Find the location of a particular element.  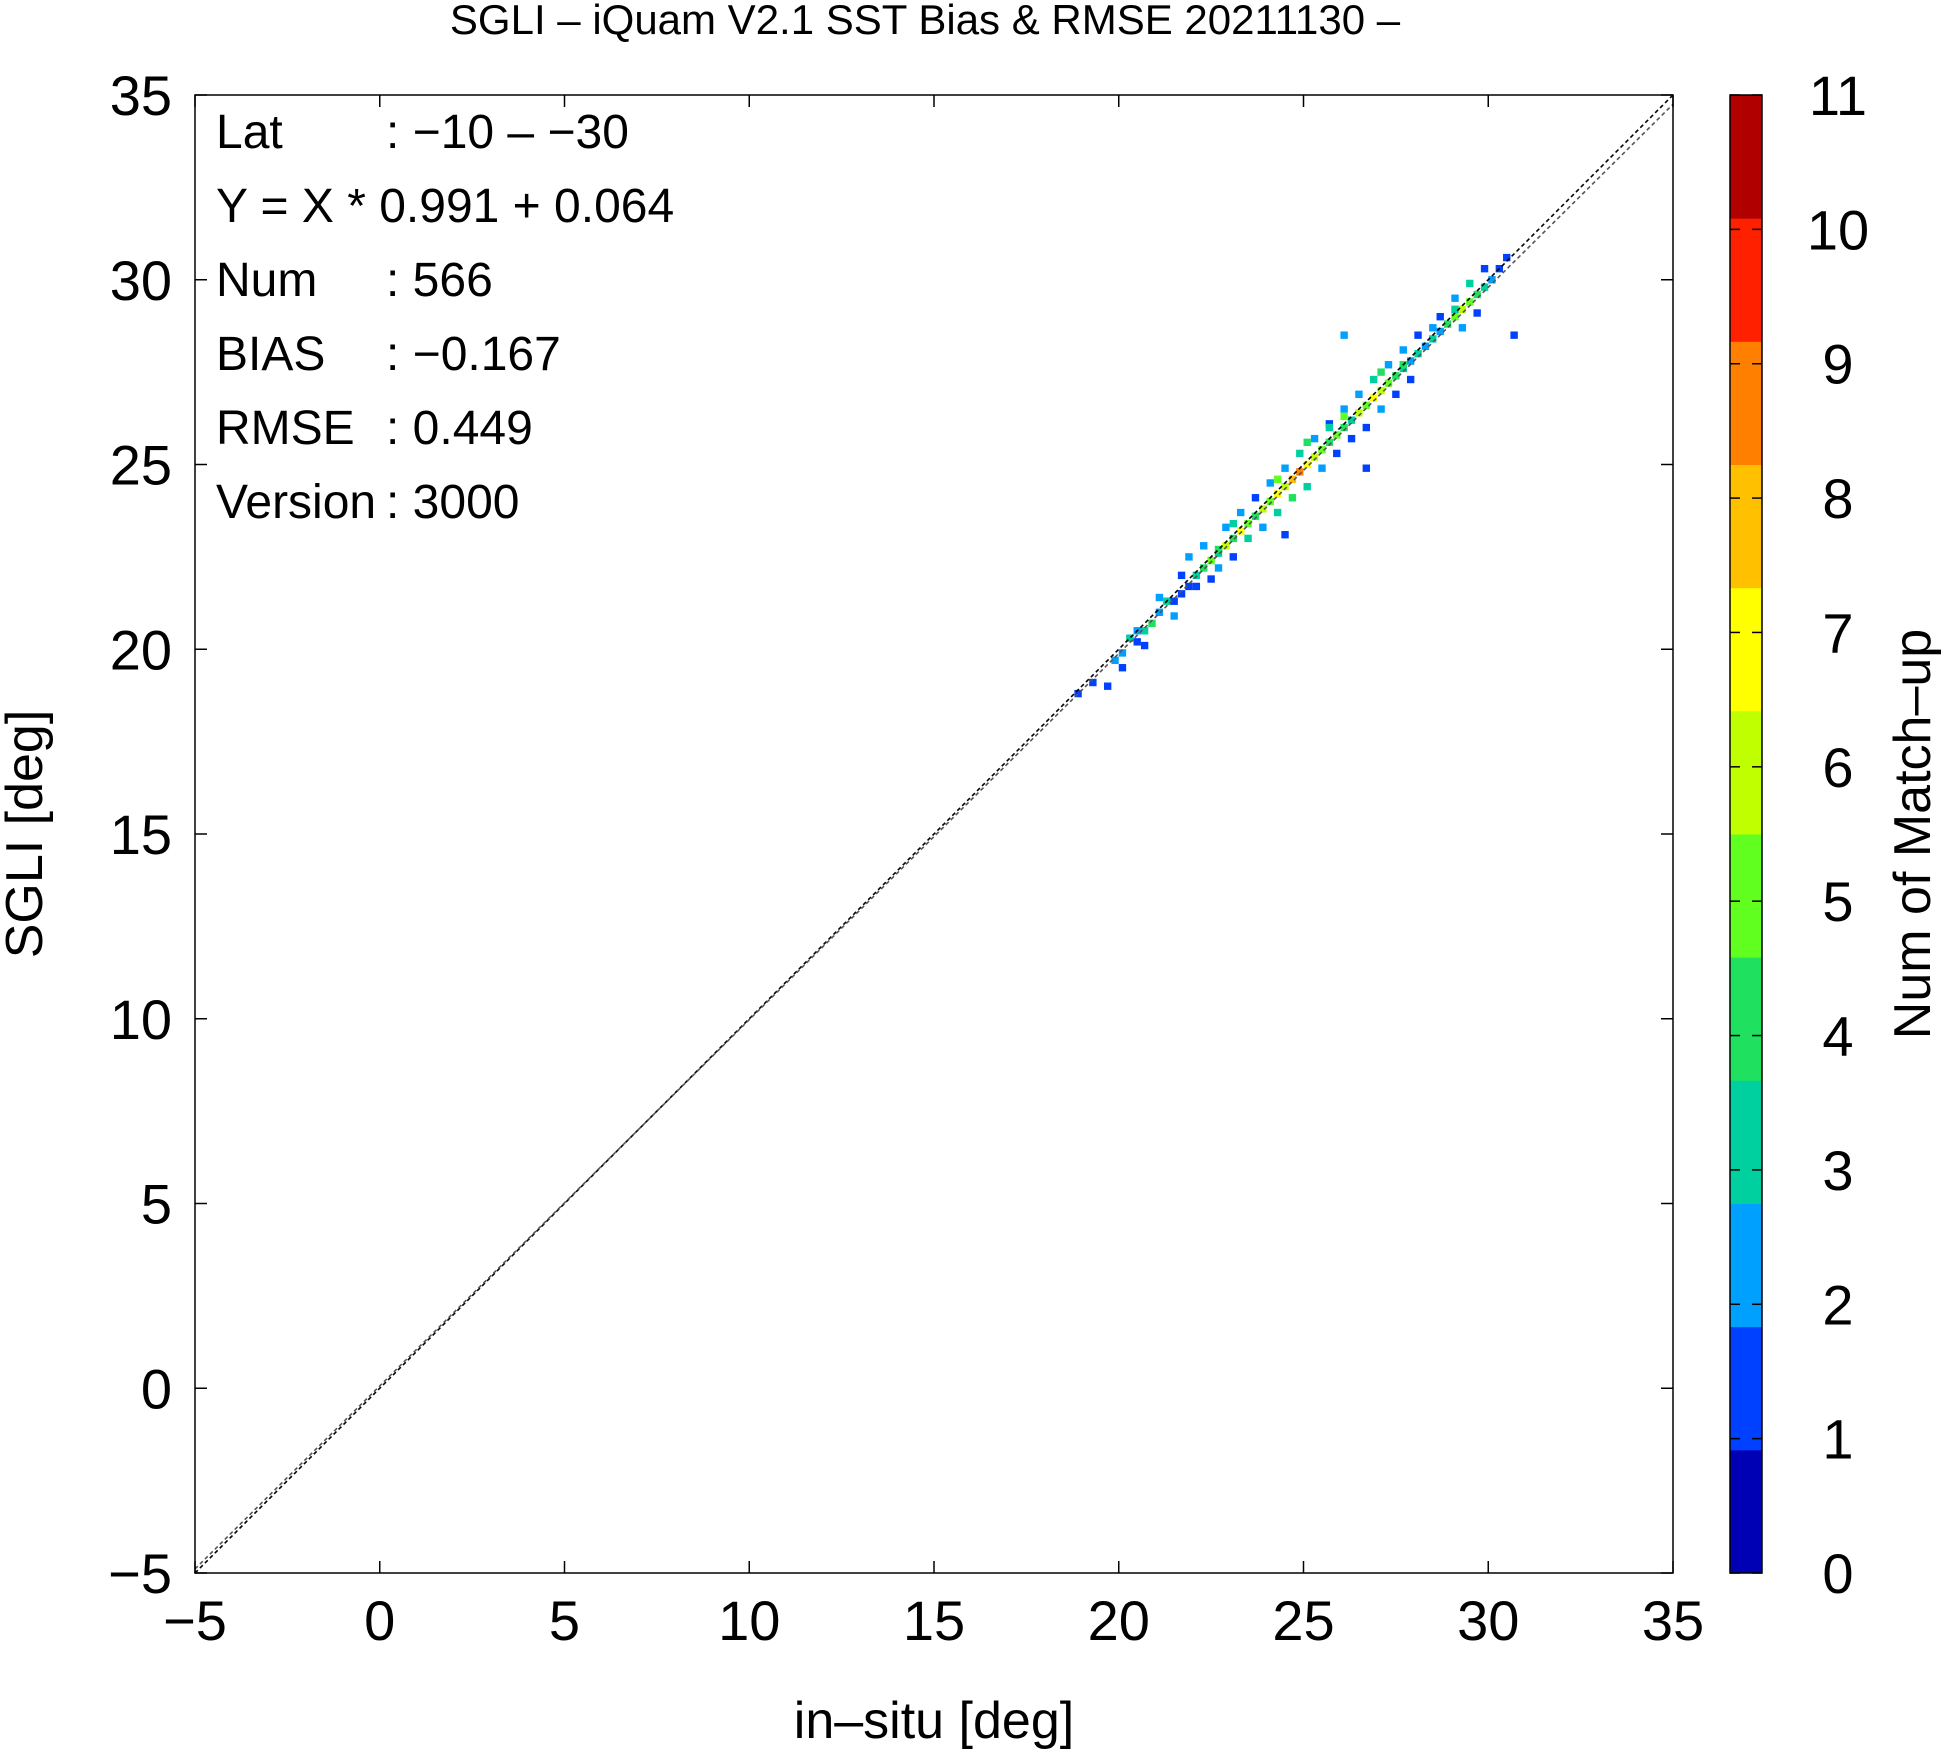

stats-value: : 3000 is located at coordinates (452, 502).